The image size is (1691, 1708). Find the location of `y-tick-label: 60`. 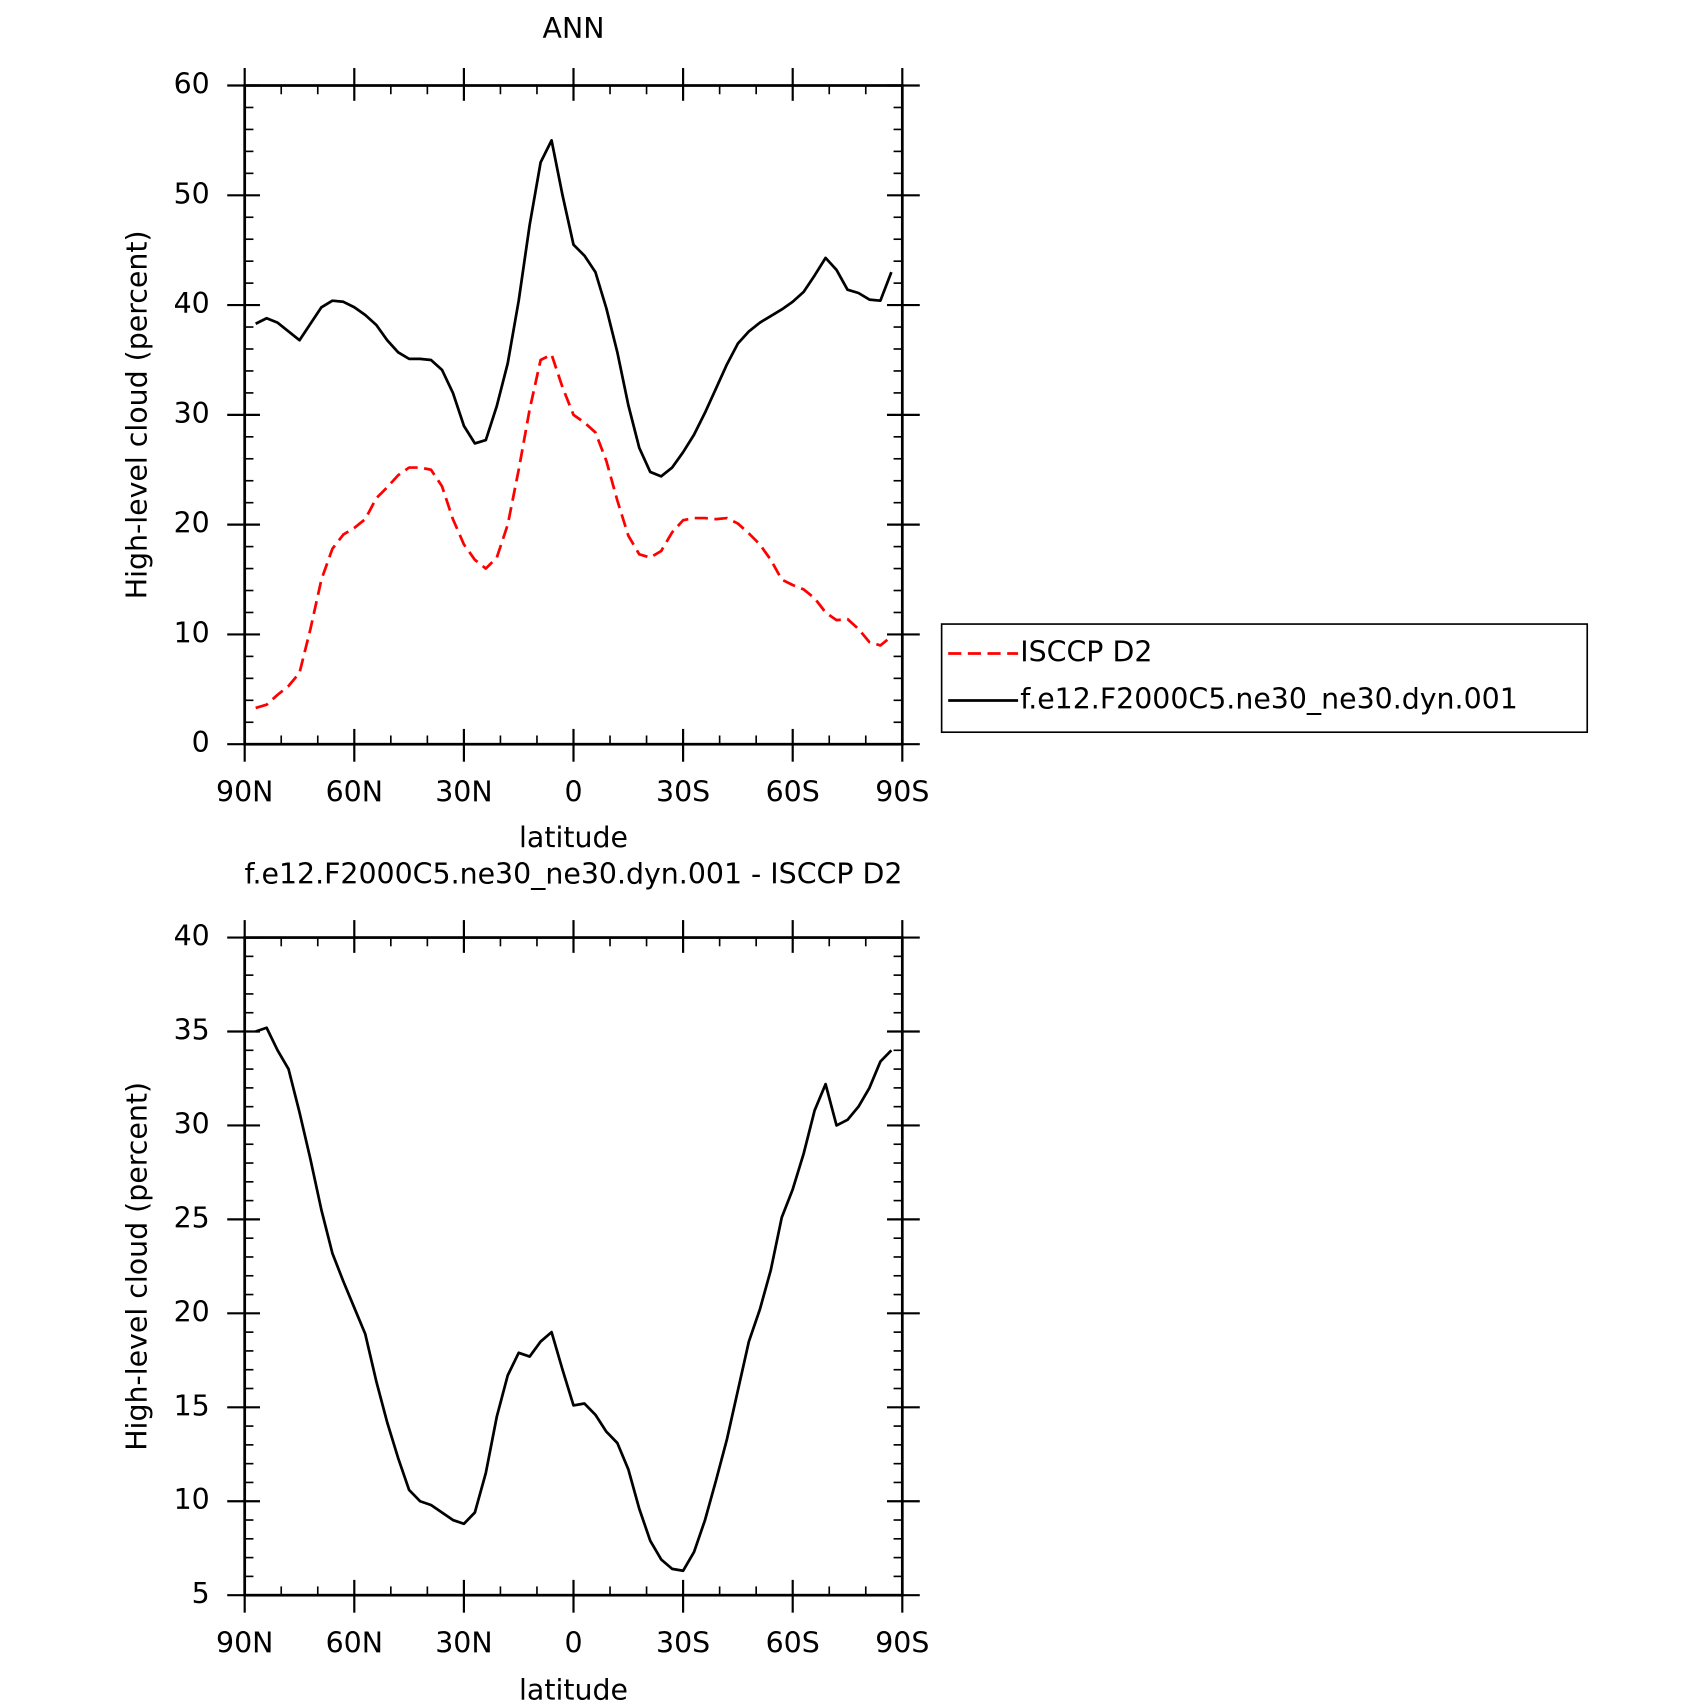

y-tick-label: 60 is located at coordinates (192, 84).